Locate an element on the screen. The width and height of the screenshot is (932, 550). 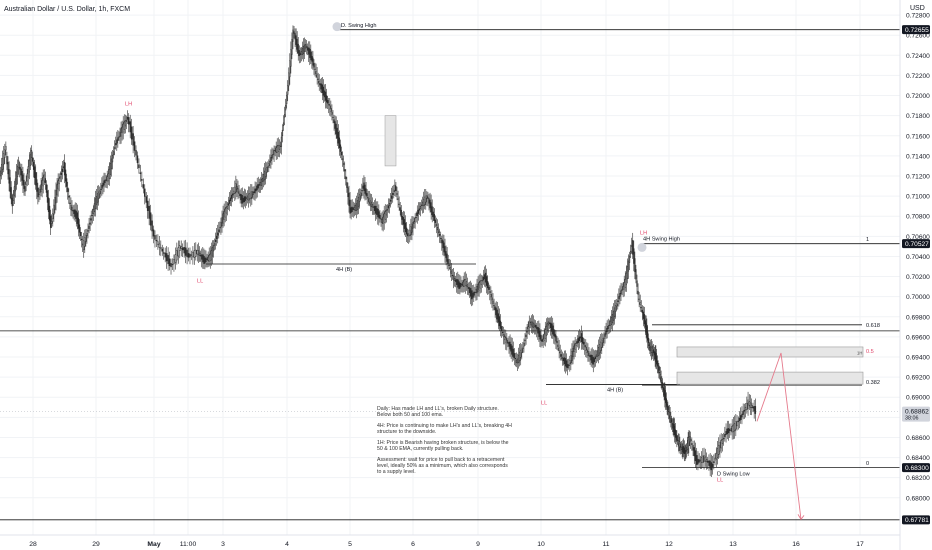
time-tick-label: 6 is located at coordinates (413, 544).